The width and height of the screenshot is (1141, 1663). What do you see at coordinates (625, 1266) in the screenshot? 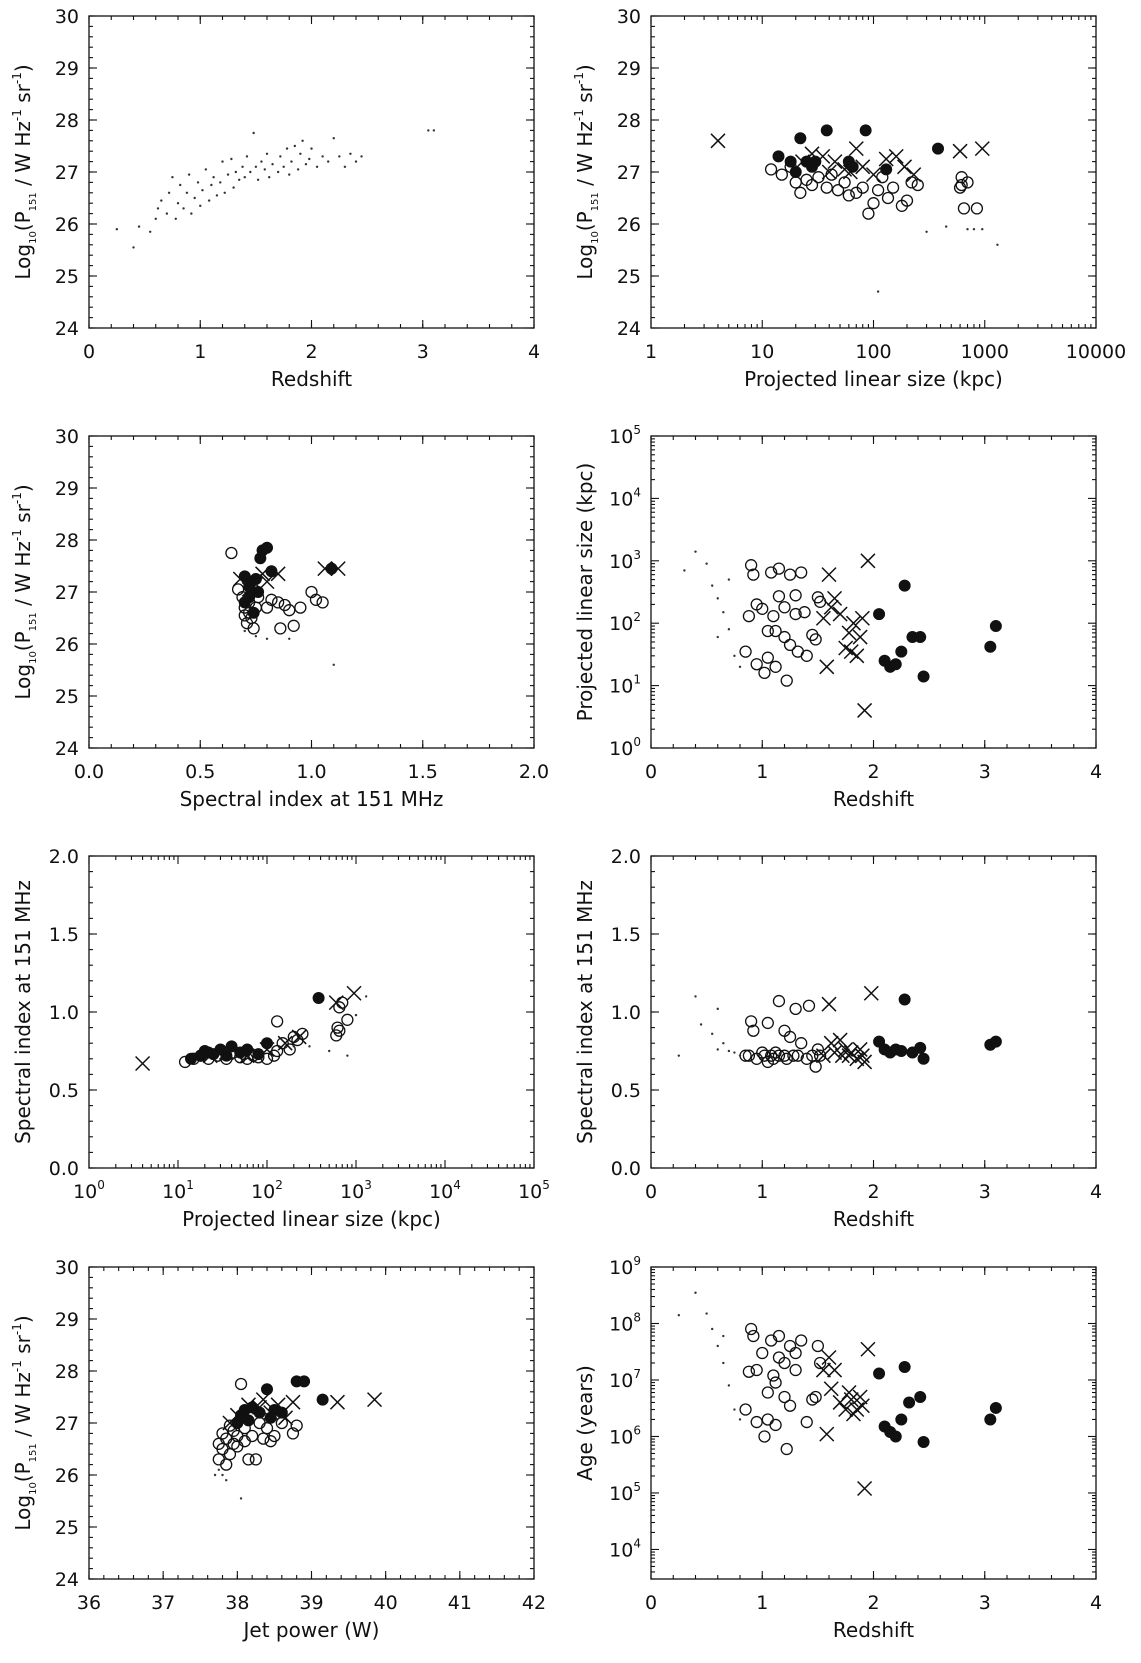
I see `y-tick-label: 109` at bounding box center [625, 1266].